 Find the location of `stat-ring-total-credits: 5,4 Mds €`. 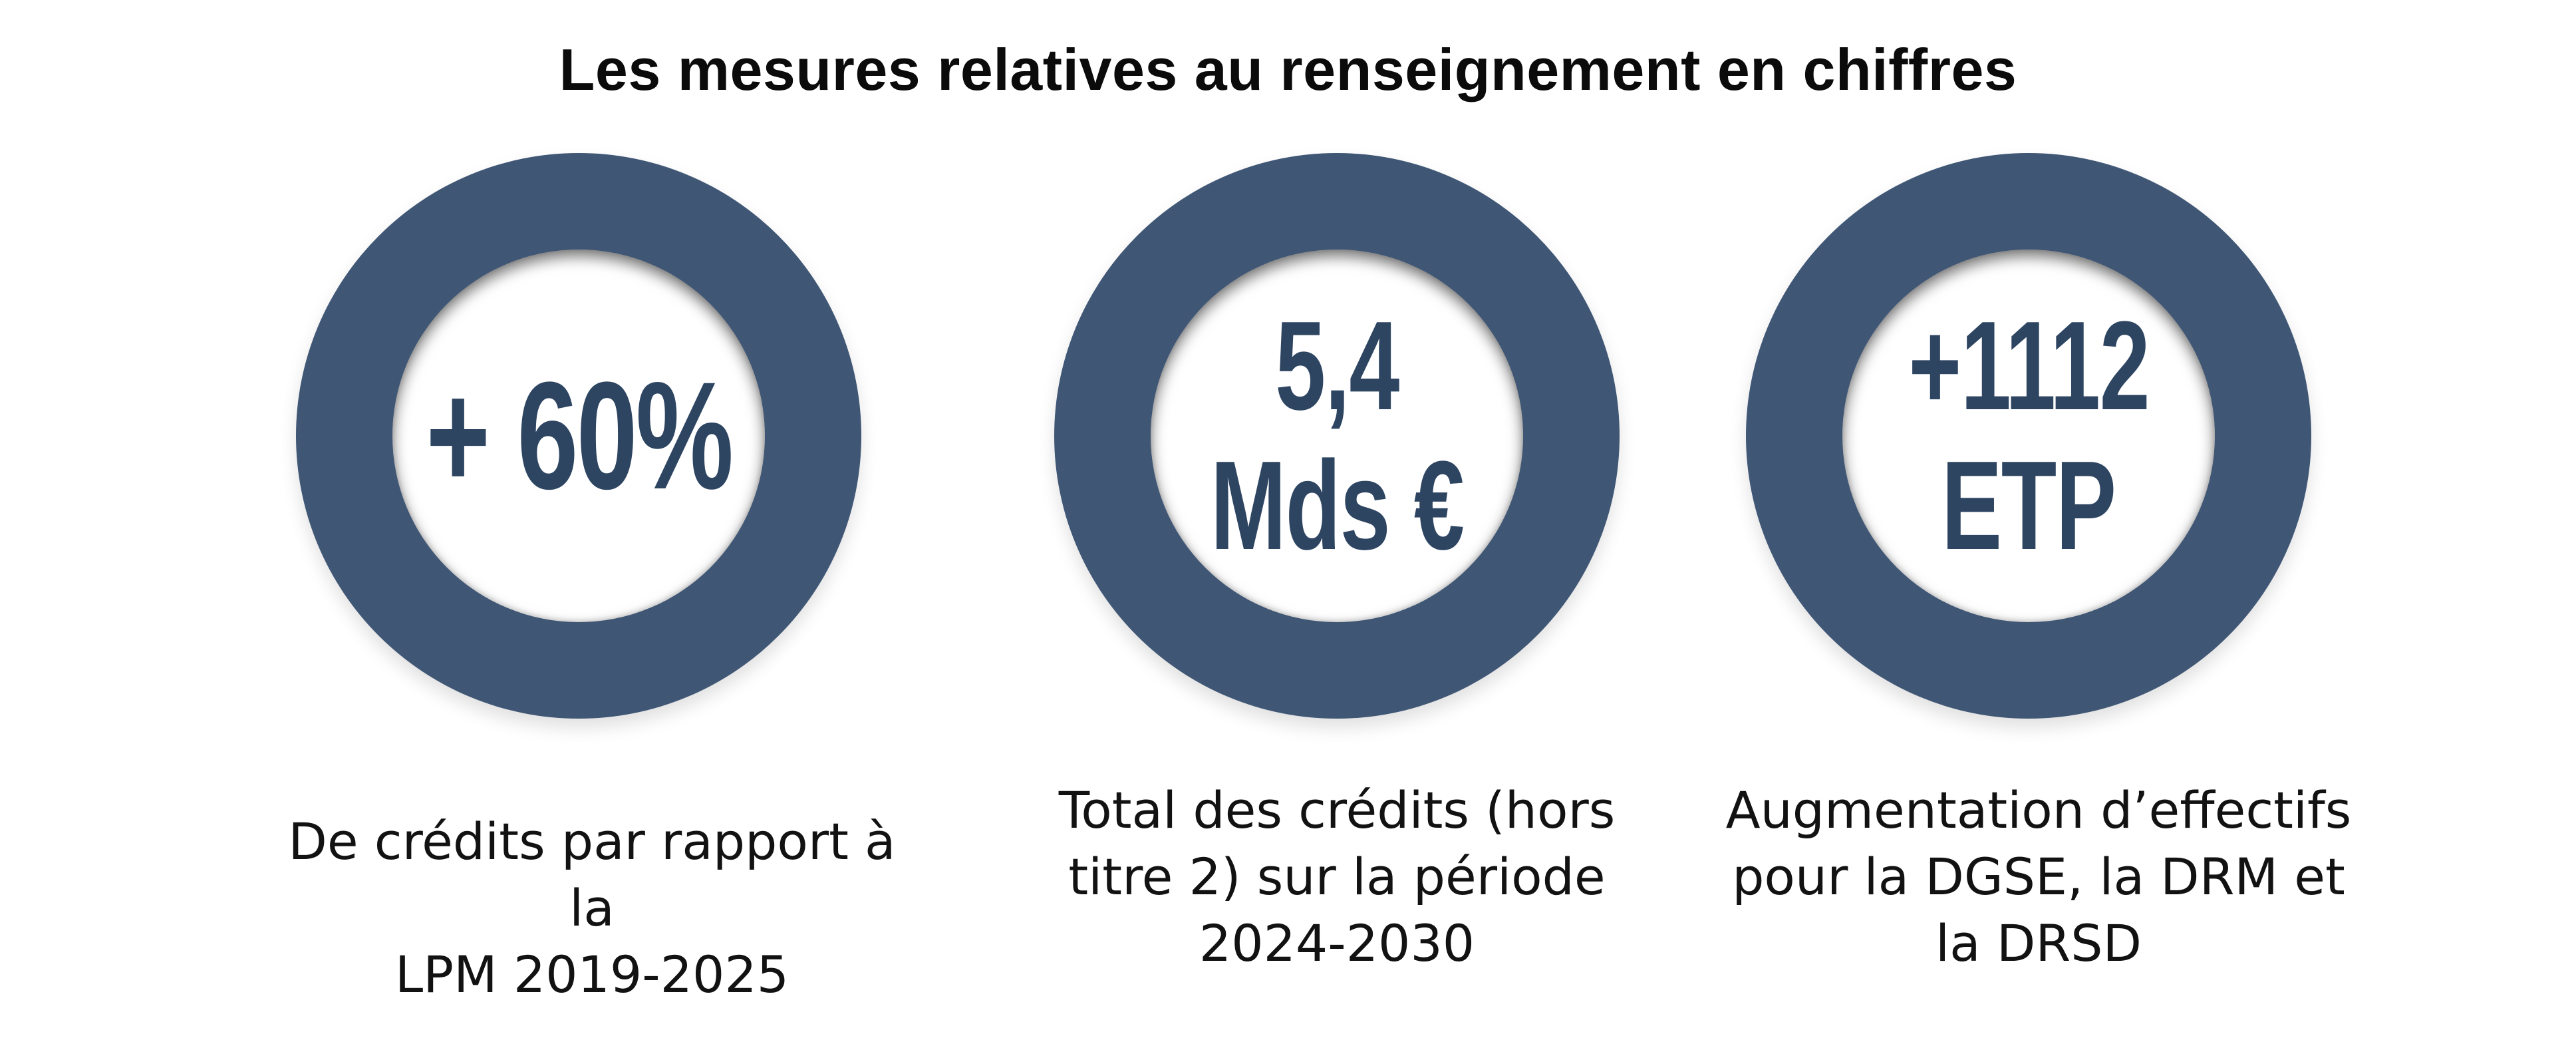

stat-ring-total-credits: 5,4 Mds € is located at coordinates (1337, 436).